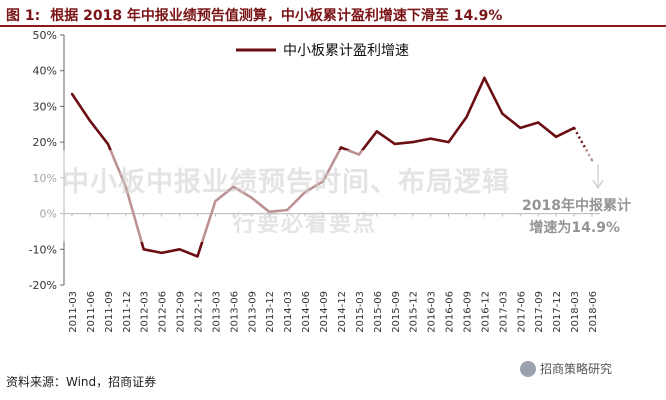 This screenshot has height=400, width=666. Describe the element at coordinates (414, 312) in the screenshot. I see `x-tick-label: 2015-12` at that location.